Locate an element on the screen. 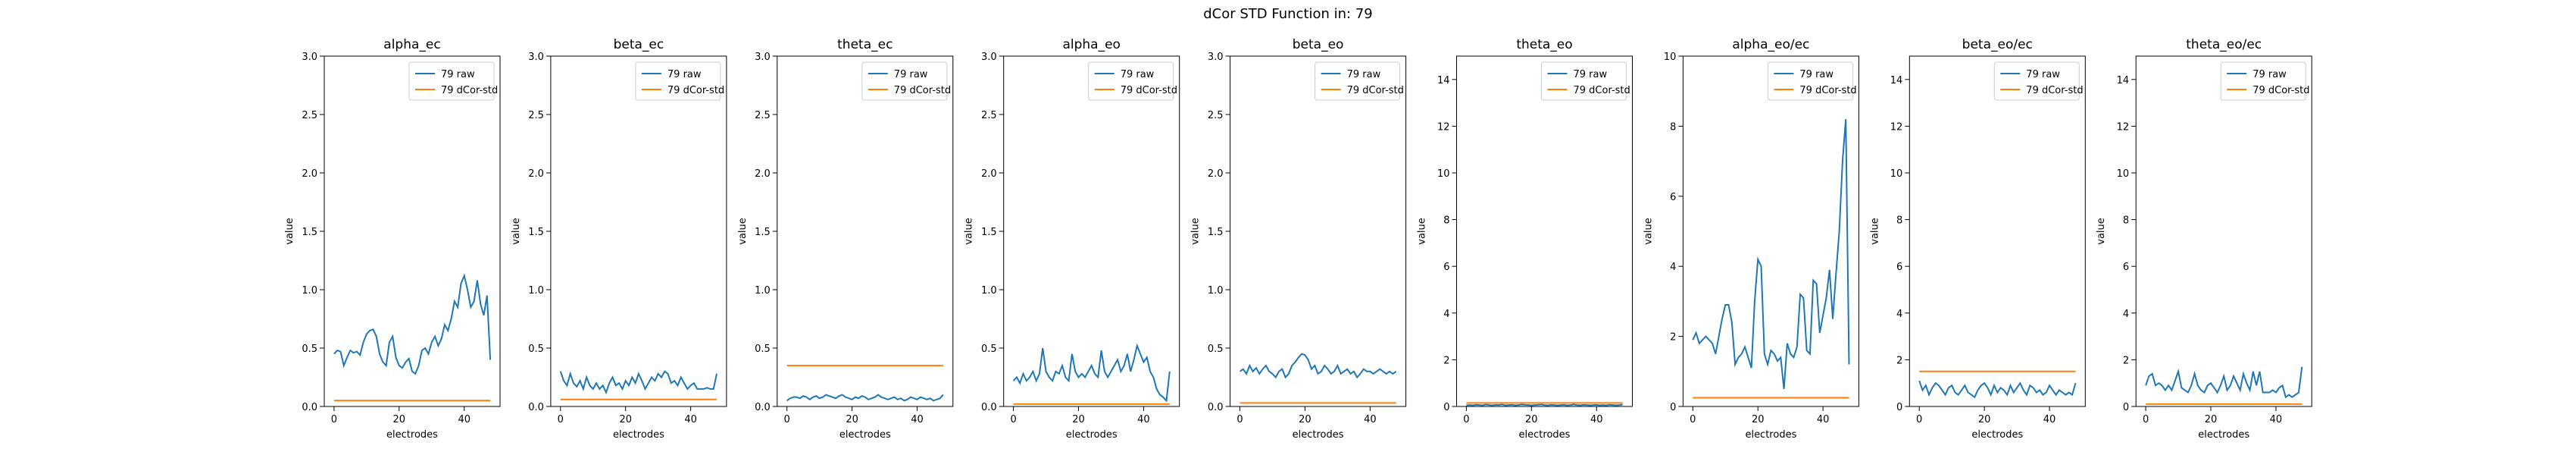  y-tick-label: 2.5 is located at coordinates (309, 115).